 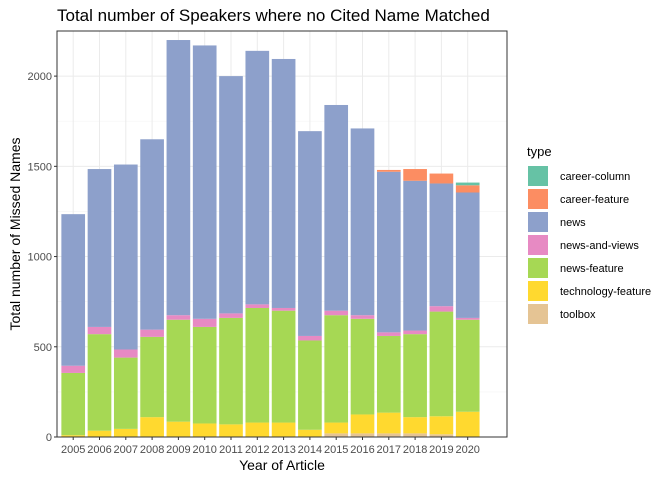 I want to click on x-tick-label: 2018, so click(x=415, y=450).